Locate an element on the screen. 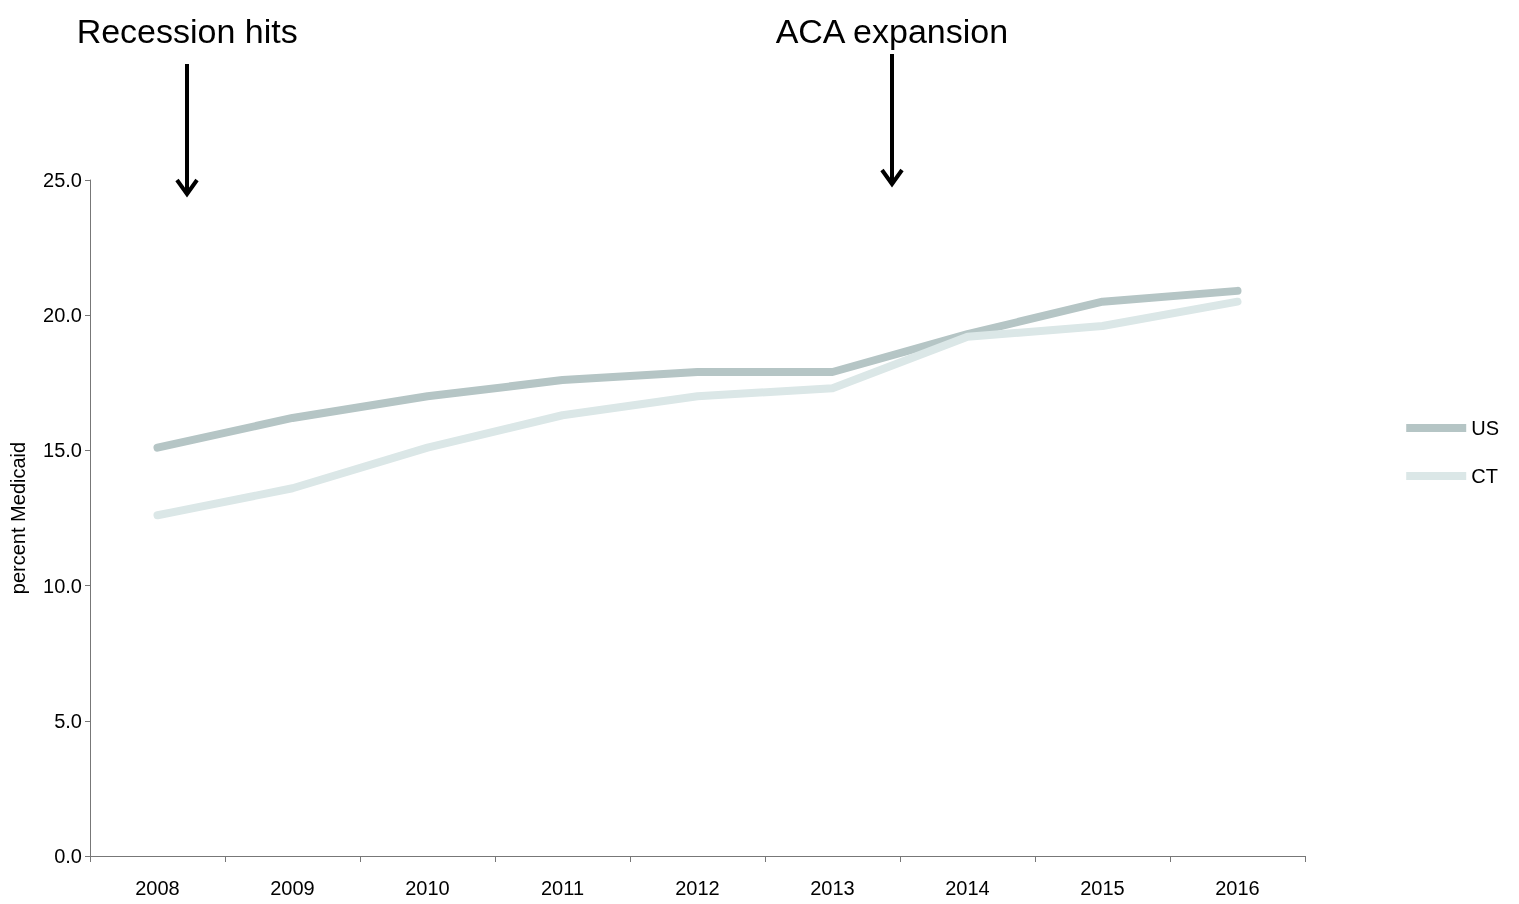 The image size is (1519, 904). y-axis-title: percent Medicaid is located at coordinates (18, 518).